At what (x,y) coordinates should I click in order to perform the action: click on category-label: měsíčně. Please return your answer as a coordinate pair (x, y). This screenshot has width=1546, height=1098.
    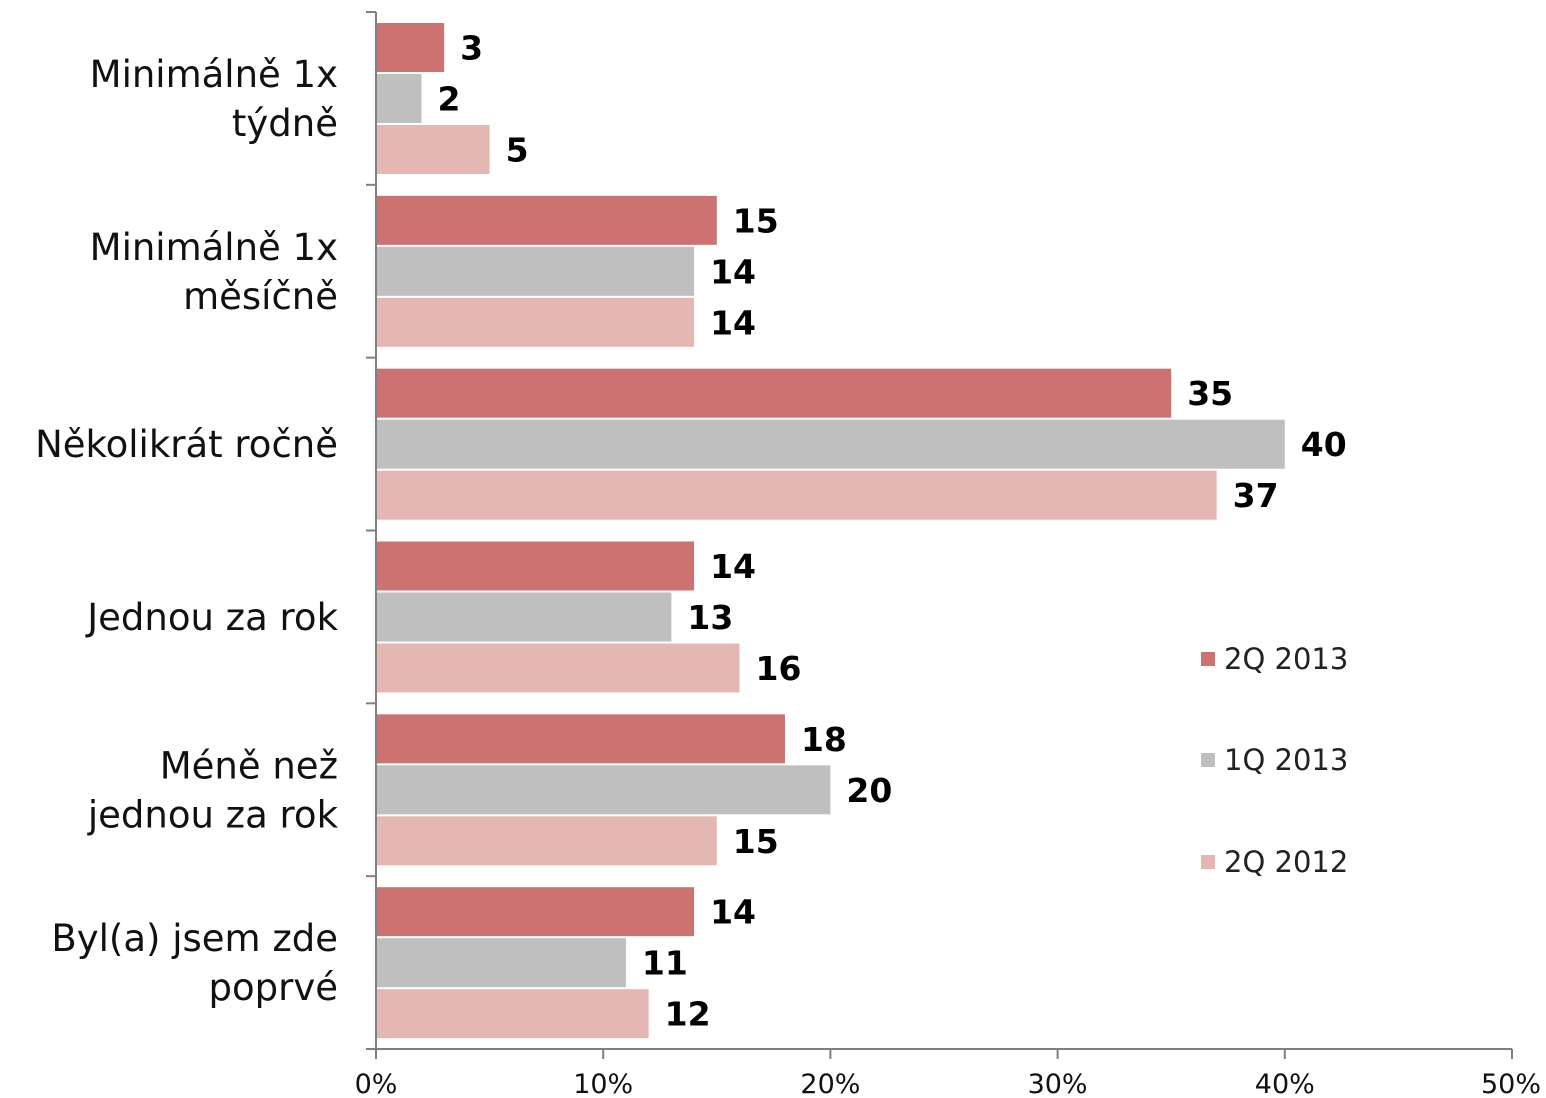
    Looking at the image, I should click on (260, 296).